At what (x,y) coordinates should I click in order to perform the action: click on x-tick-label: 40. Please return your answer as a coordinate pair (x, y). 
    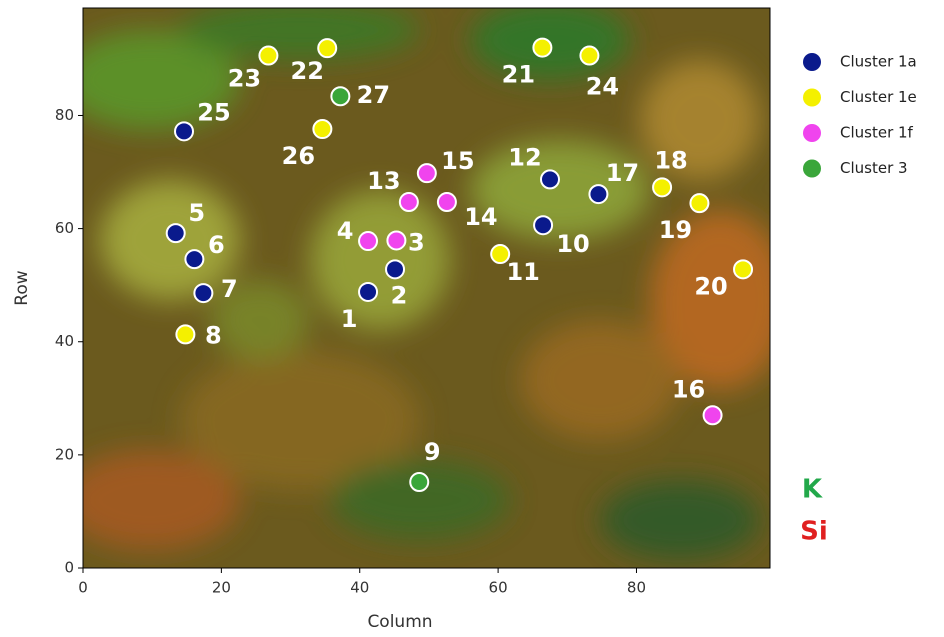
    Looking at the image, I should click on (359, 588).